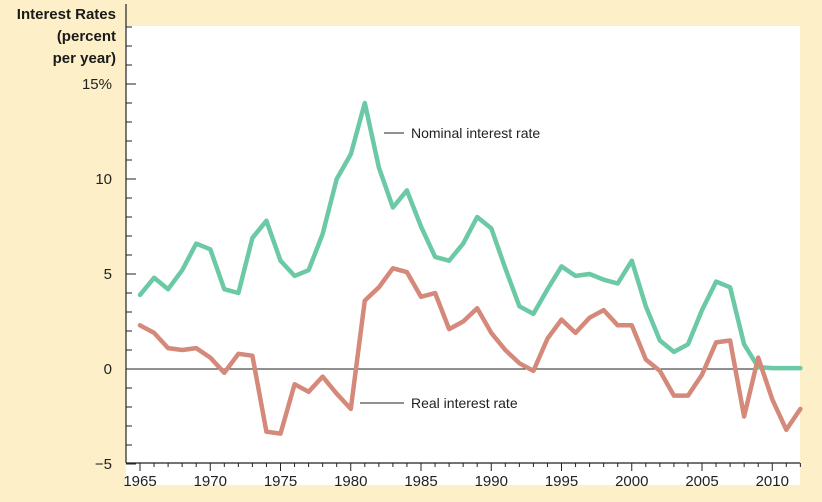 The width and height of the screenshot is (822, 502). What do you see at coordinates (266, 221) in the screenshot?
I see `nominal-point-1974` at bounding box center [266, 221].